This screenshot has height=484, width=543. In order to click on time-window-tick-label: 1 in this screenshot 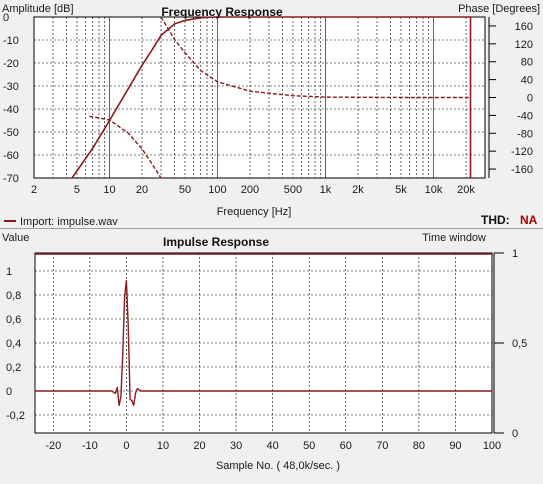, I will do `click(515, 254)`.